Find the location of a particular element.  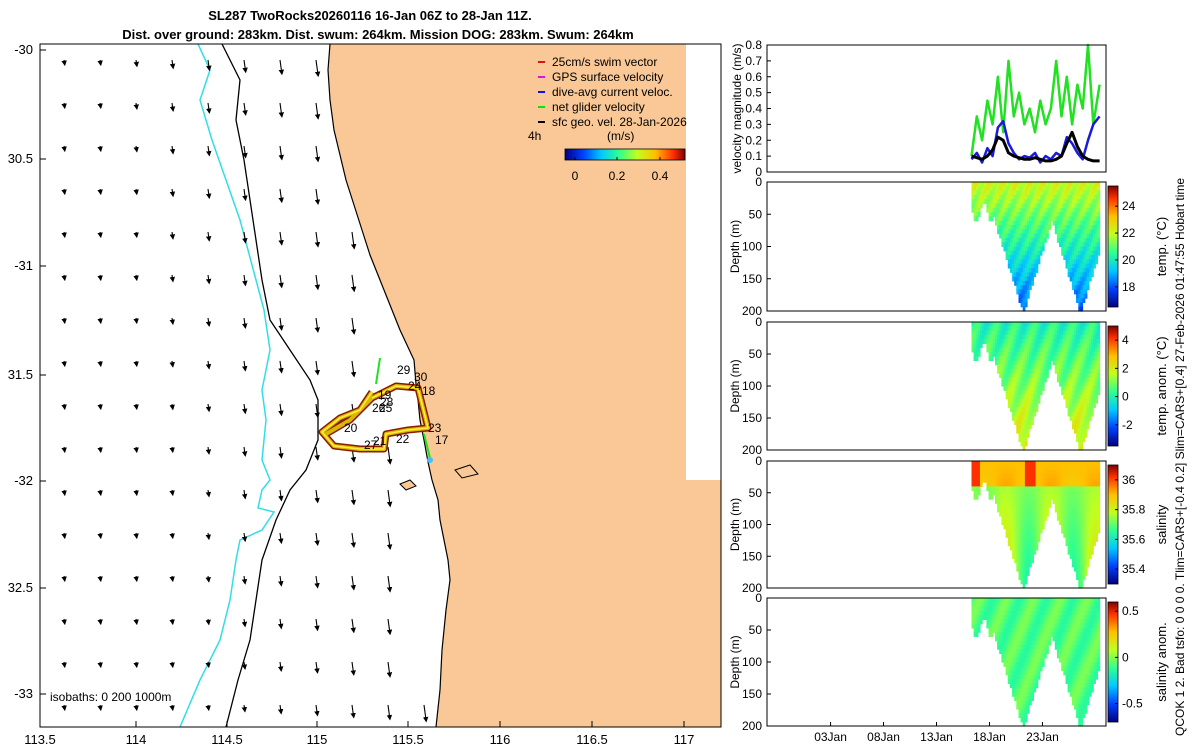

y-tick-label: 50 is located at coordinates (756, 493).